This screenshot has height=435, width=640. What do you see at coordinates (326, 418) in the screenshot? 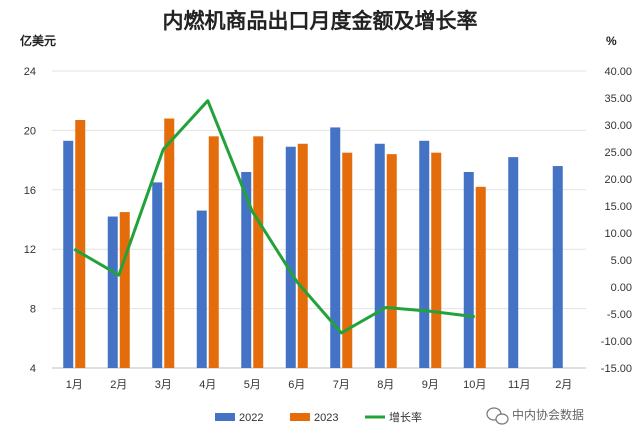
I see `legend-label: 2023` at bounding box center [326, 418].